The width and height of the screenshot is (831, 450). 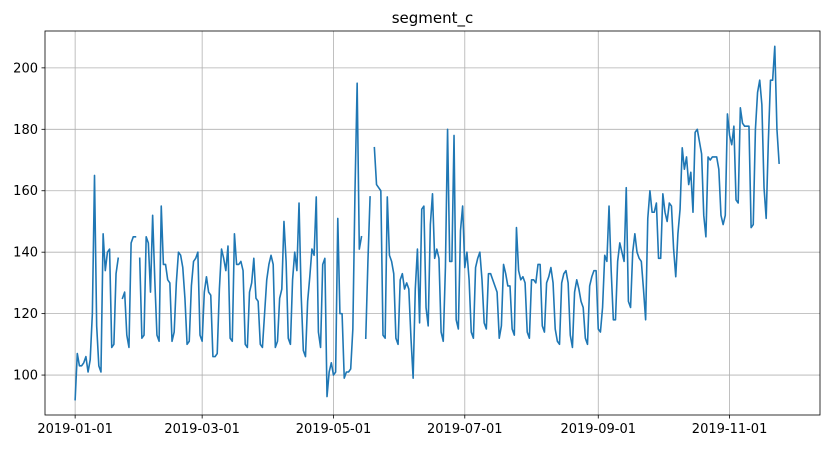 I want to click on y-tick-label: 100, so click(x=25, y=376).